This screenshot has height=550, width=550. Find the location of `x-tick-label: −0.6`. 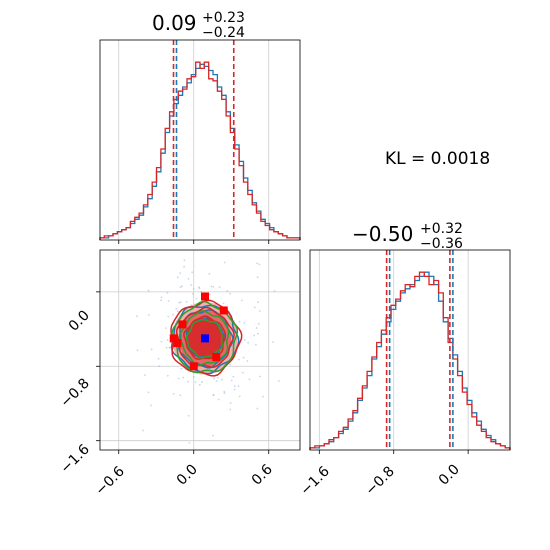

x-tick-label: −0.6 is located at coordinates (109, 480).